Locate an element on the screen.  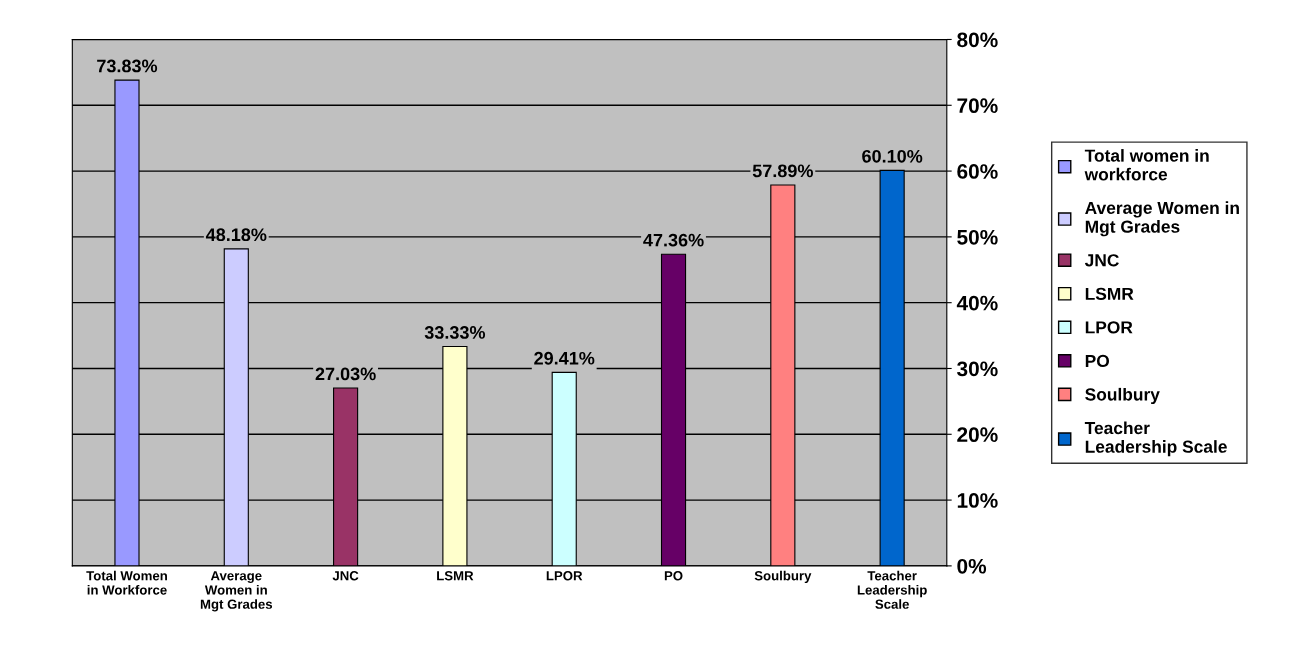
y-tick-label: 40% is located at coordinates (977, 303).